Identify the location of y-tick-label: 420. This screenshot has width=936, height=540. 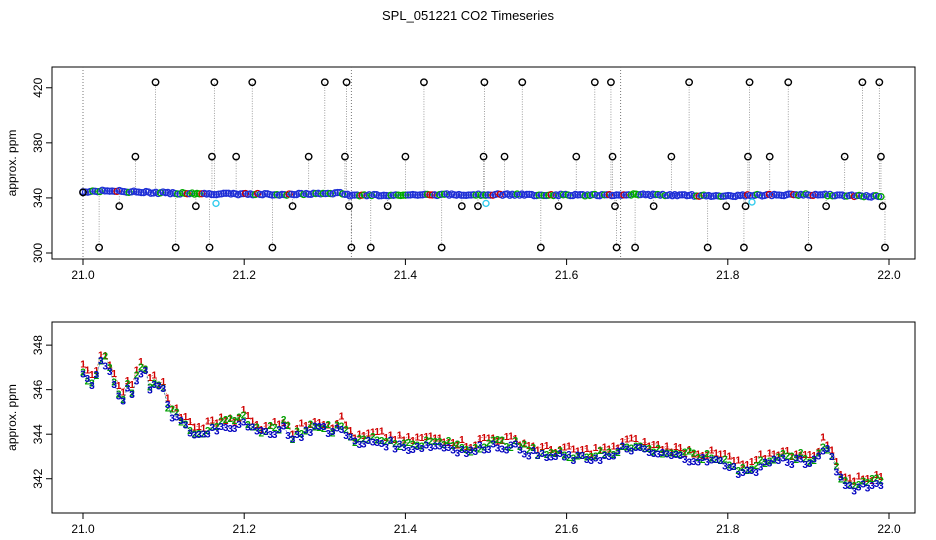
(38, 87).